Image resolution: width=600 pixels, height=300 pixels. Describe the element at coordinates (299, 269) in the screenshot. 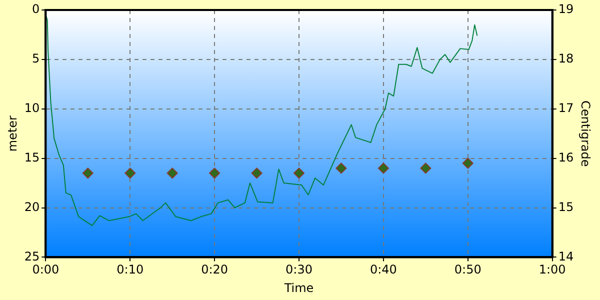

I see `x-tick-label: 0:30` at that location.